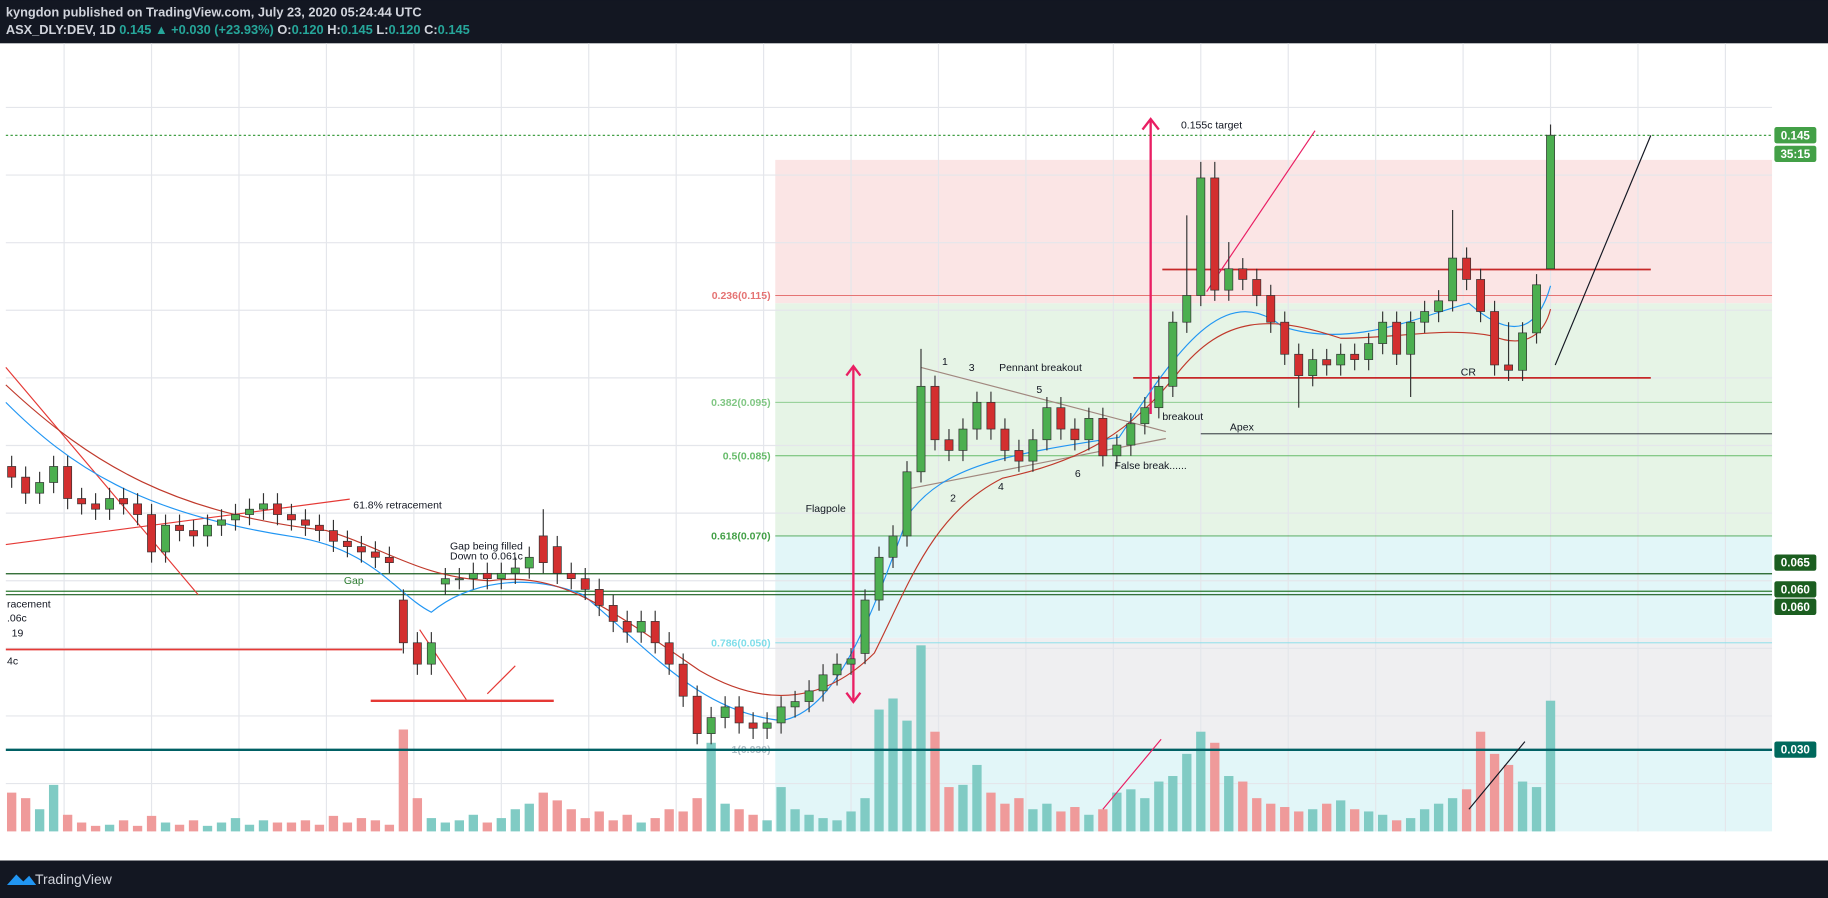 This screenshot has height=898, width=1828. Describe the element at coordinates (1796, 563) in the screenshot. I see `price-label: 0.065` at that location.